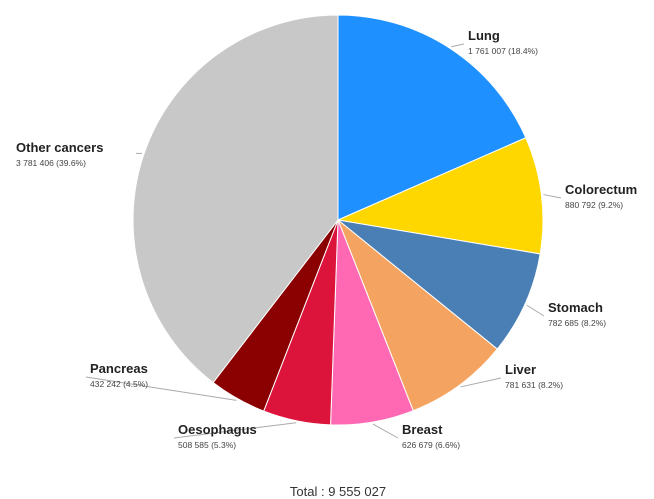 The image size is (654, 499). What do you see at coordinates (594, 205) in the screenshot?
I see `slice-value-colorectum: 880 792 (9.2%)` at bounding box center [594, 205].